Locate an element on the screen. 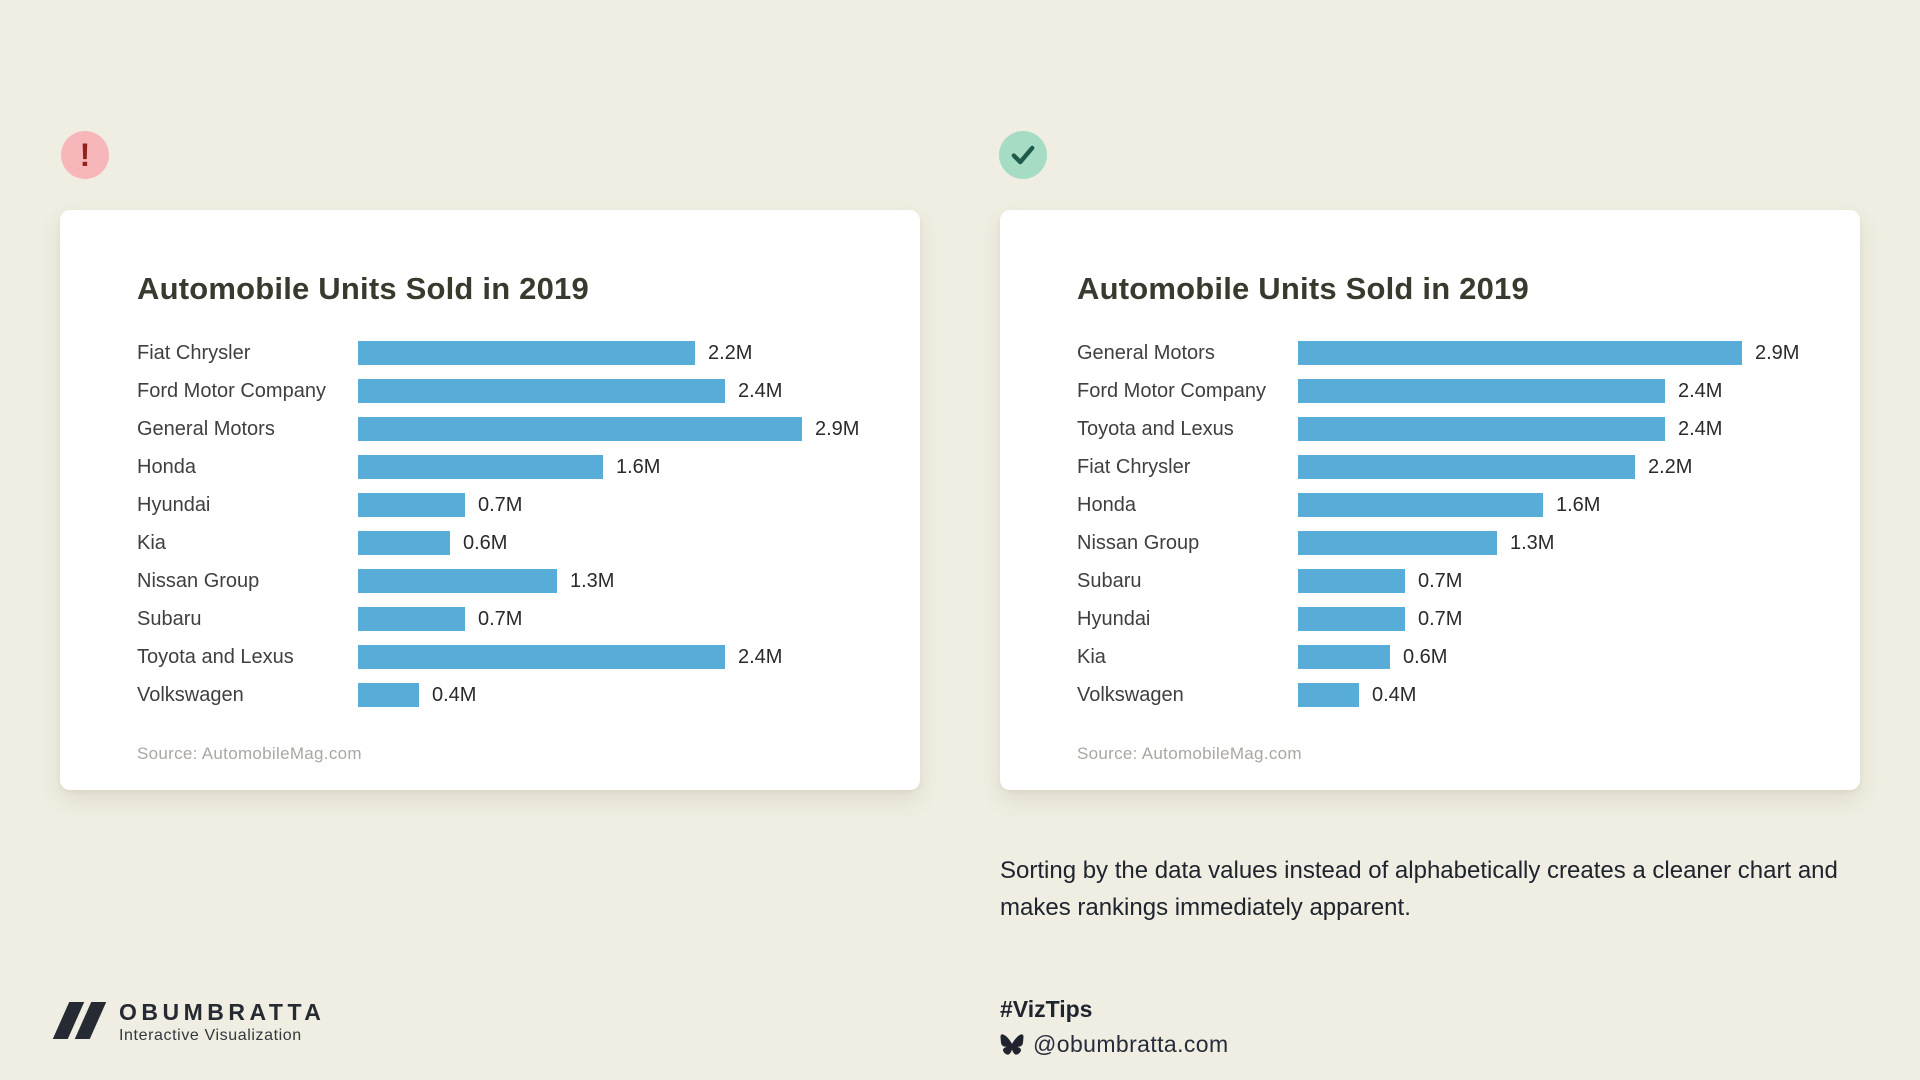 This screenshot has width=1920, height=1080. double-slash-icon is located at coordinates (79, 1020).